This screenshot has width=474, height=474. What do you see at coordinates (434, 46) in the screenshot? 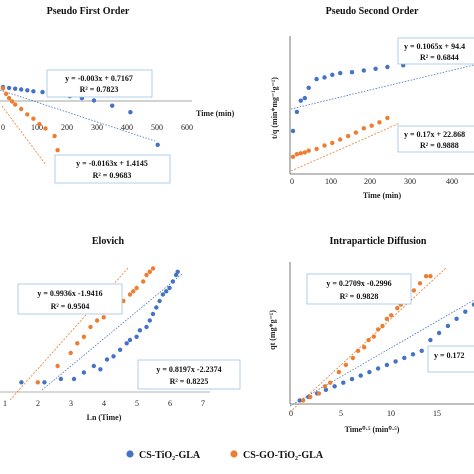
I see `pso-eq-blue: y = 0.1065x + 94.4` at bounding box center [434, 46].